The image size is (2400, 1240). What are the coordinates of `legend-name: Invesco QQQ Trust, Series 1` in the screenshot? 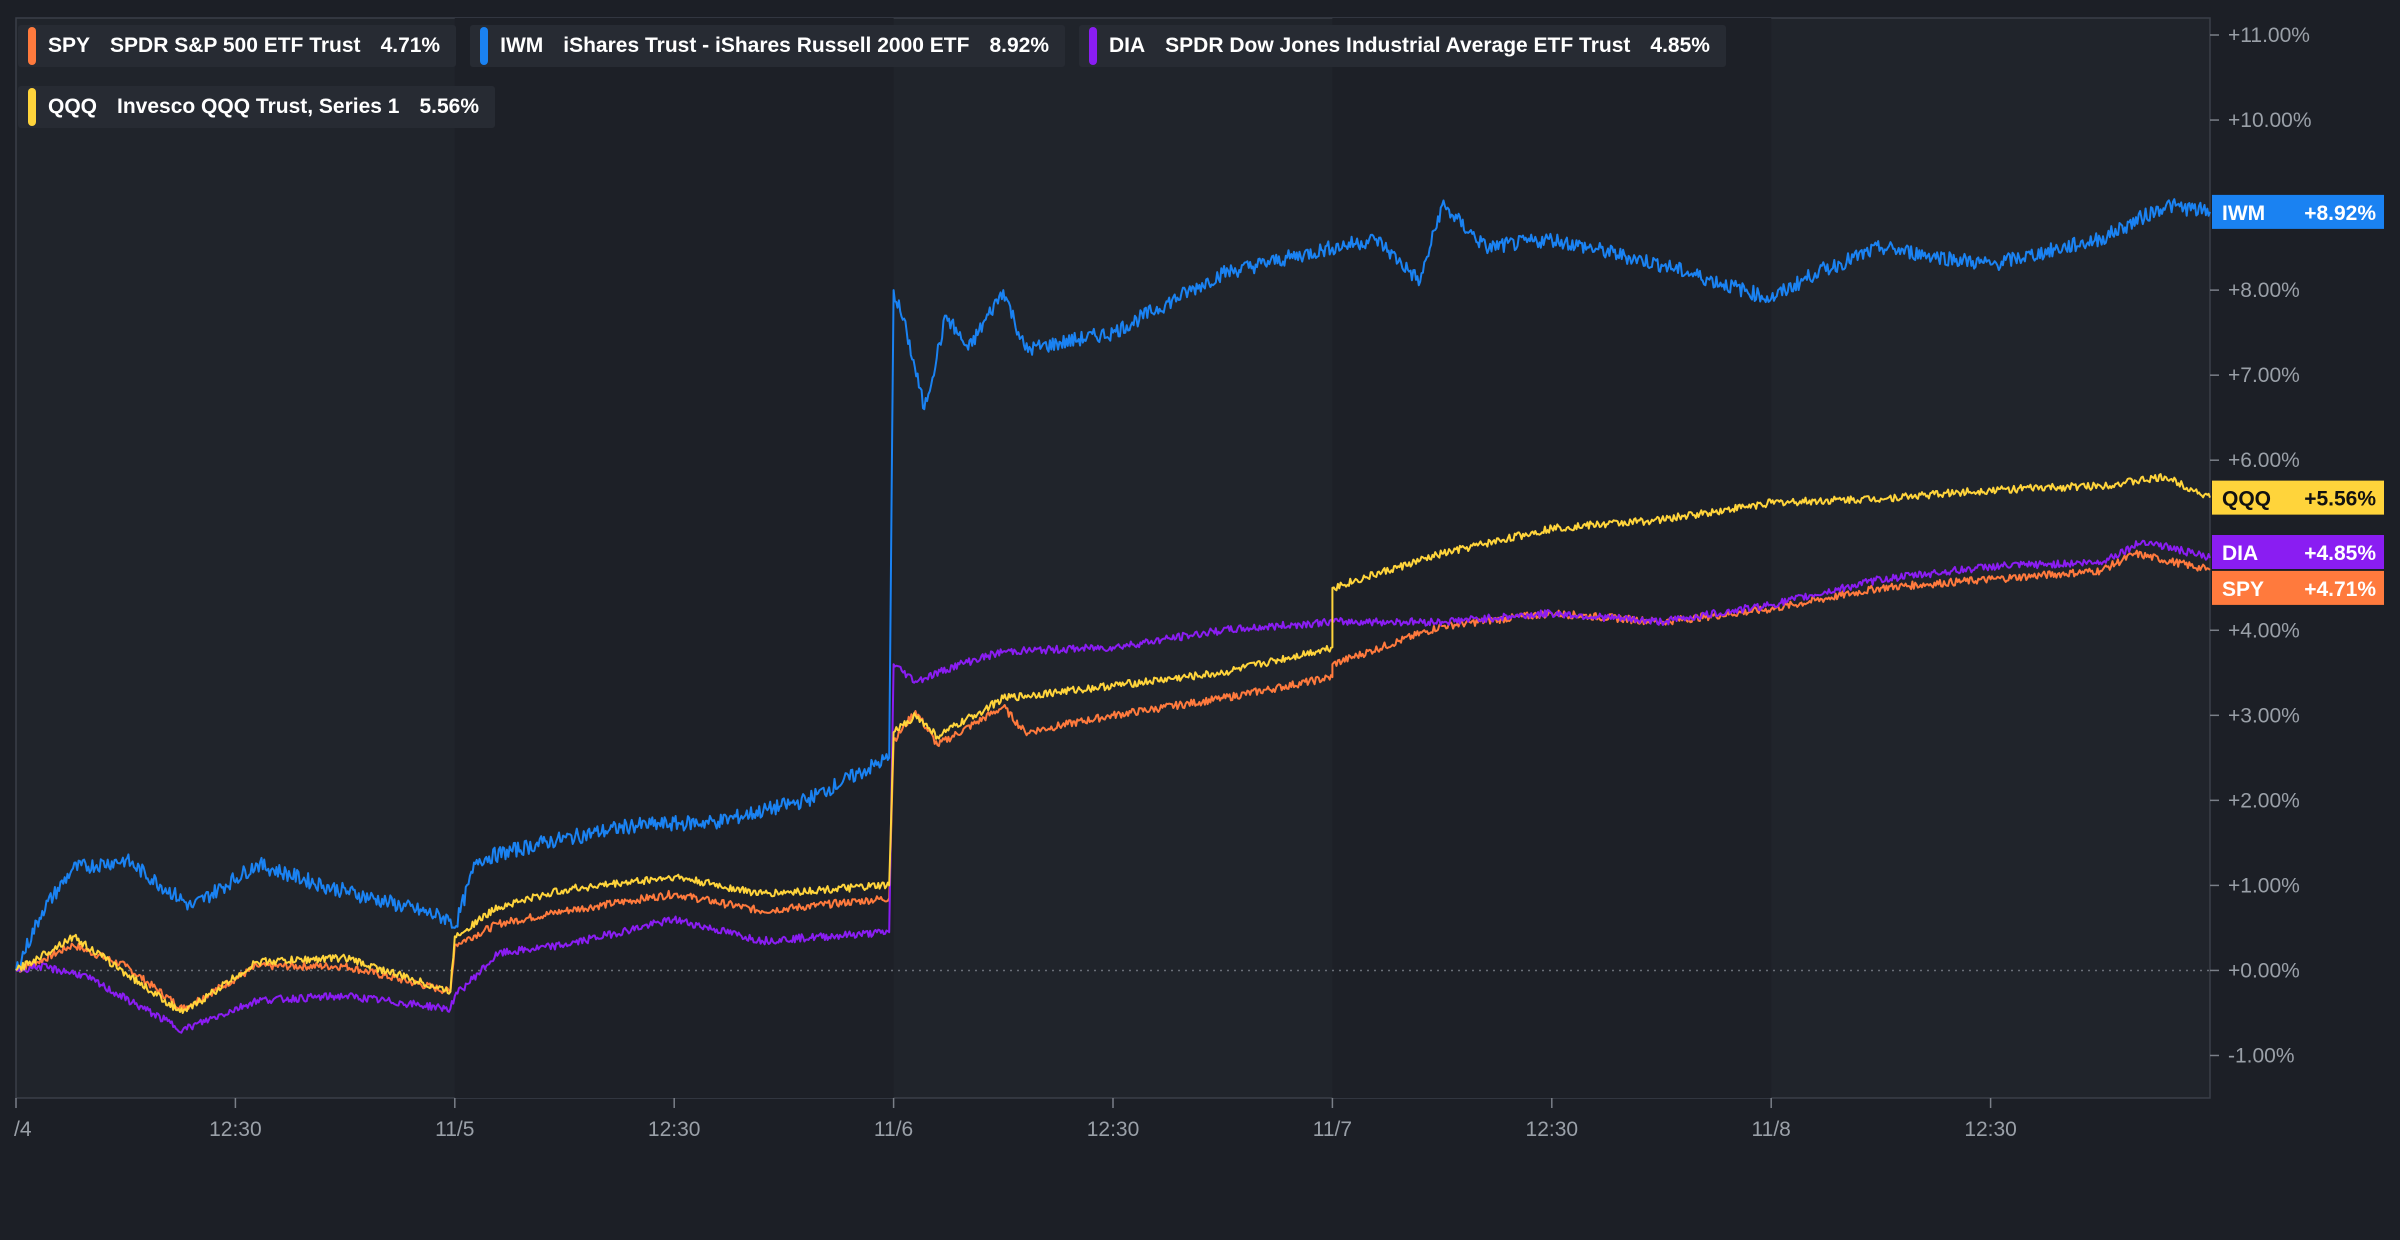 It's located at (258, 106).